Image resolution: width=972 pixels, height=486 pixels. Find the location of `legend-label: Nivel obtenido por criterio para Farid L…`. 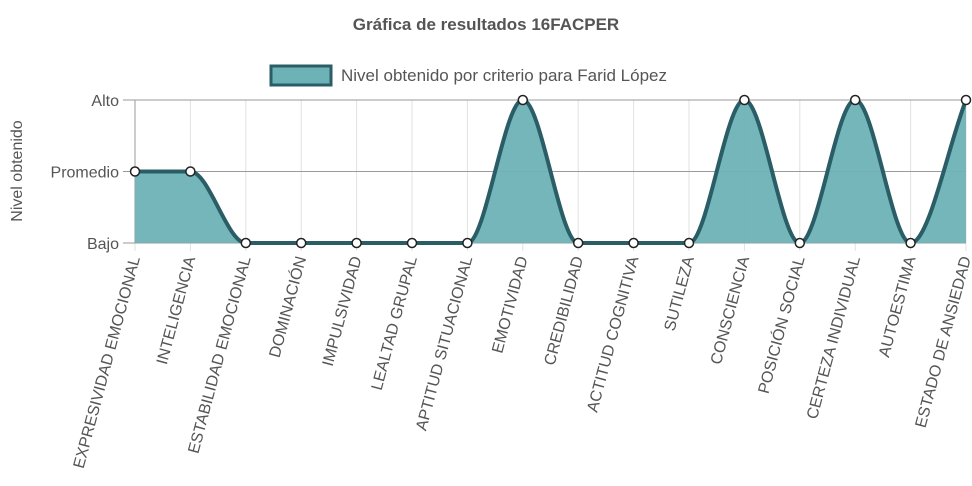

legend-label: Nivel obtenido por criterio para Farid L… is located at coordinates (504, 75).